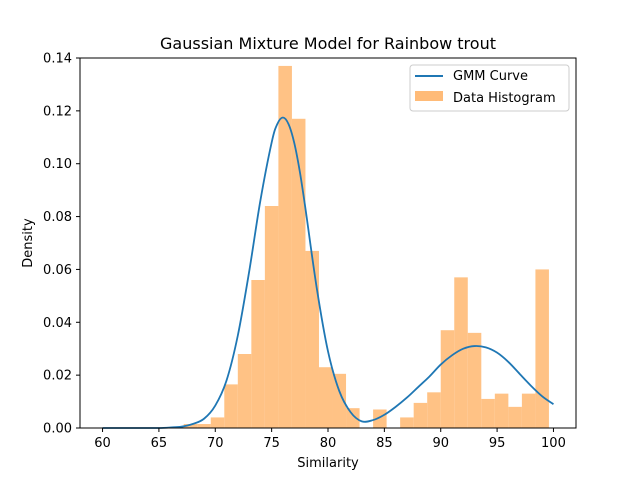 Image resolution: width=640 pixels, height=480 pixels. What do you see at coordinates (57, 164) in the screenshot?
I see `y-tick-label: 0.10` at bounding box center [57, 164].